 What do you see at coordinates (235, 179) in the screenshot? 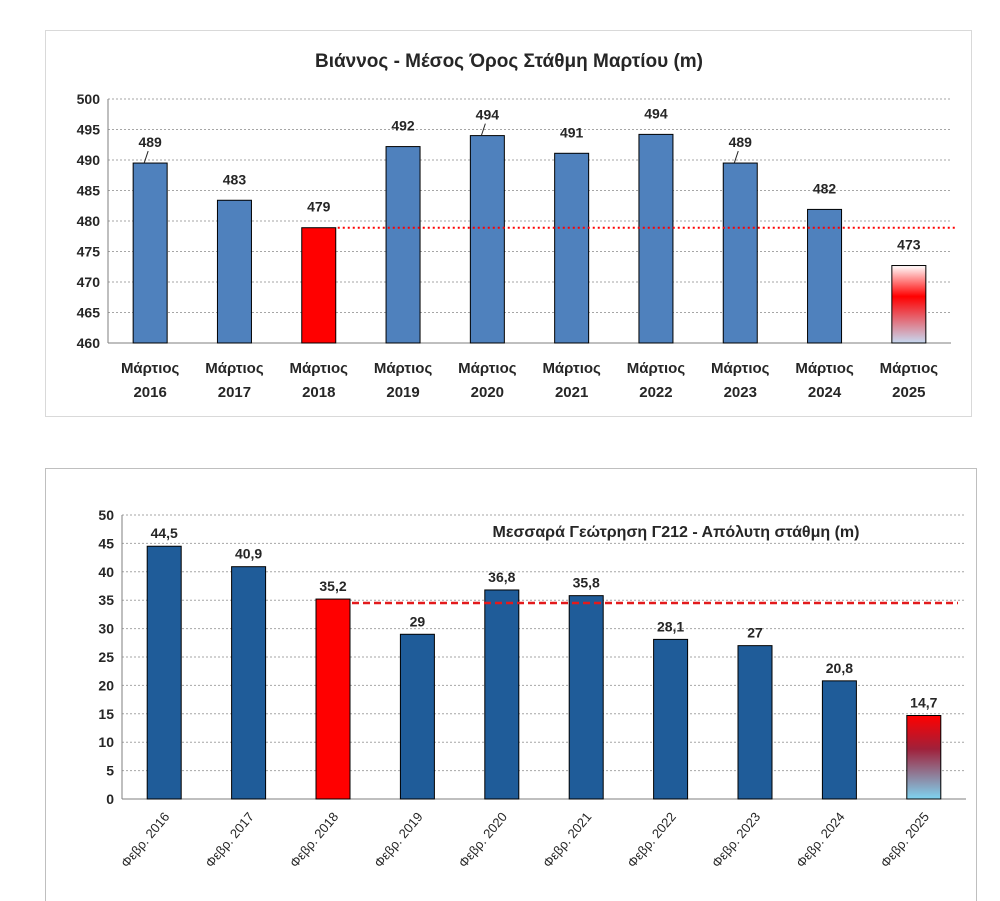
I see `data-label: 483` at bounding box center [235, 179].